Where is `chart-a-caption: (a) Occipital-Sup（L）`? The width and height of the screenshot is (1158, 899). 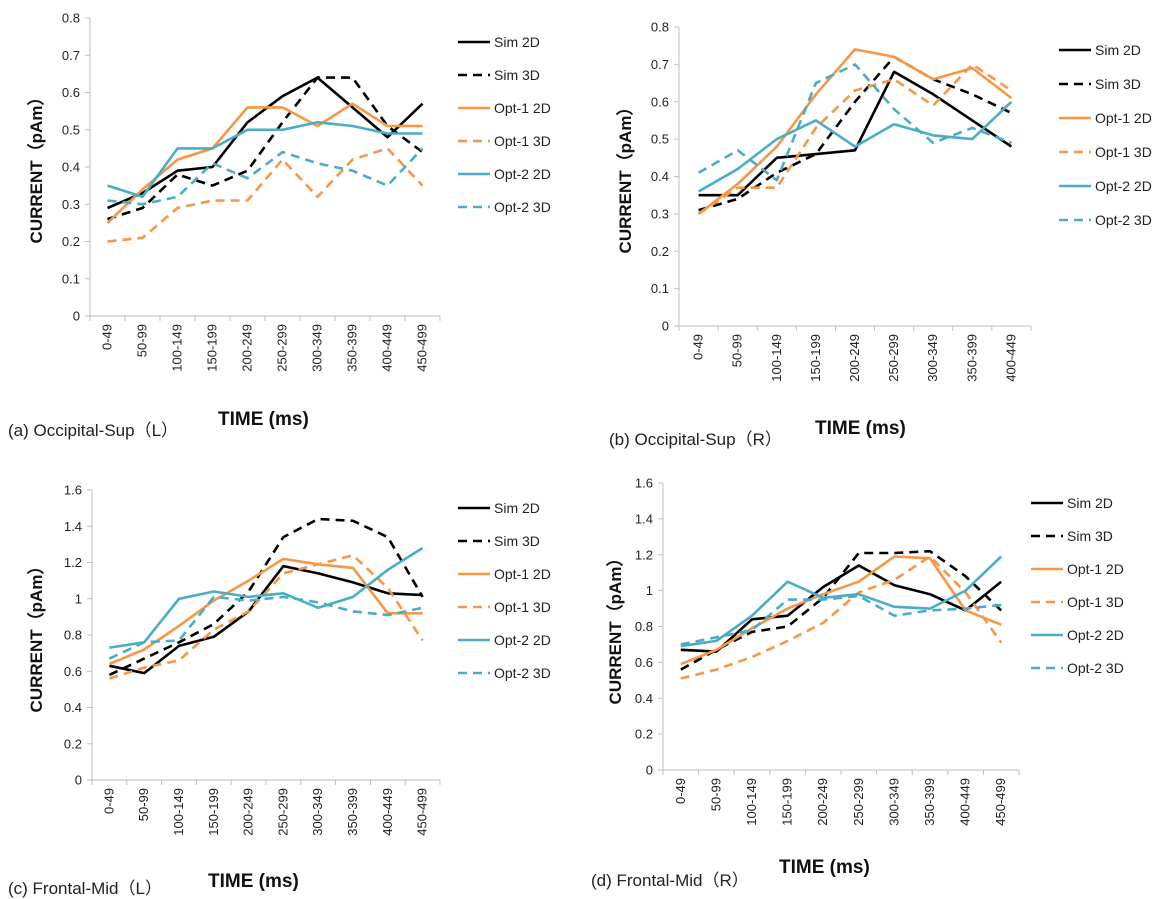 chart-a-caption: (a) Occipital-Sup（L） is located at coordinates (93, 430).